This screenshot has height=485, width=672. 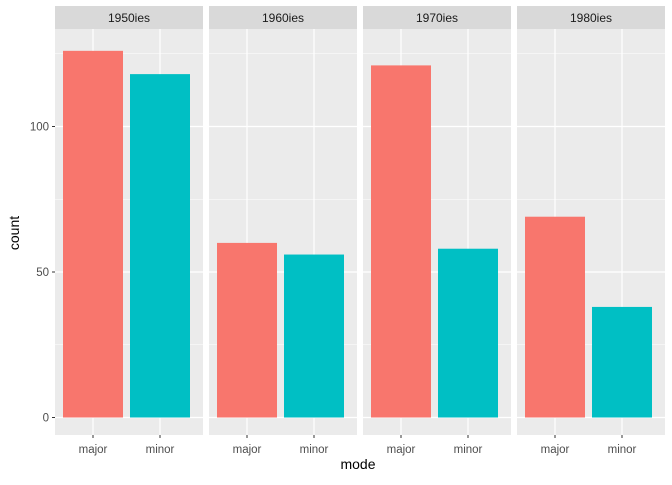 I want to click on facet-strip-label: 1980ies, so click(x=591, y=18).